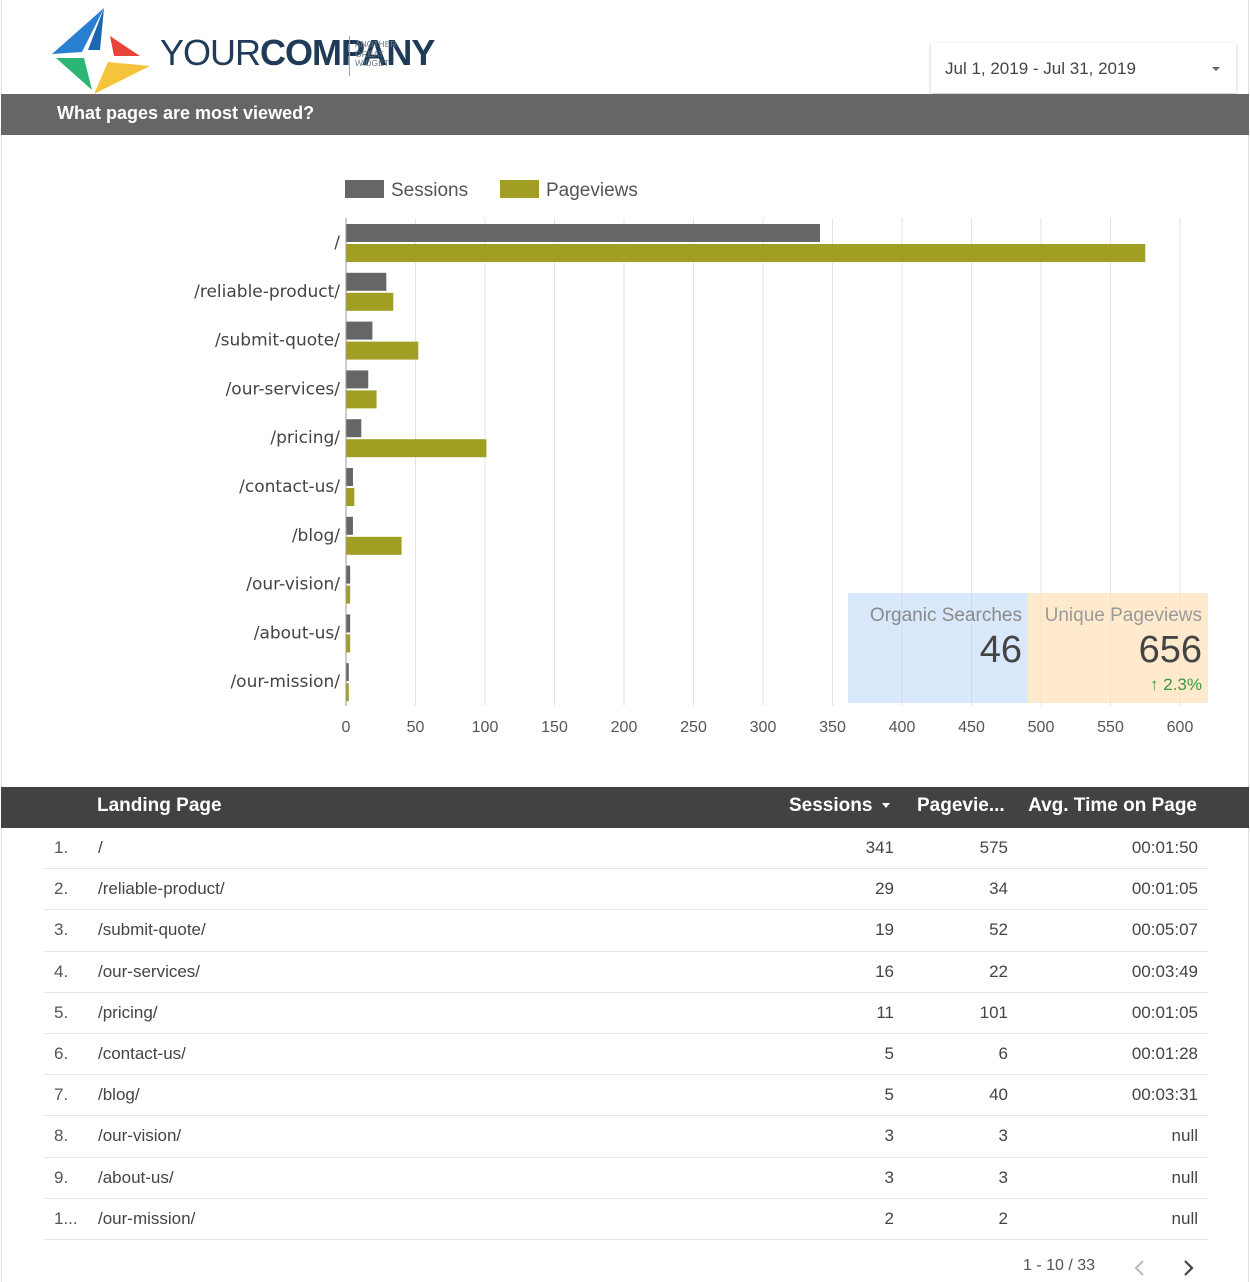 Image resolution: width=1250 pixels, height=1282 pixels. Describe the element at coordinates (626, 1178) in the screenshot. I see `table-row: 9. /about-us/3 3 null` at that location.